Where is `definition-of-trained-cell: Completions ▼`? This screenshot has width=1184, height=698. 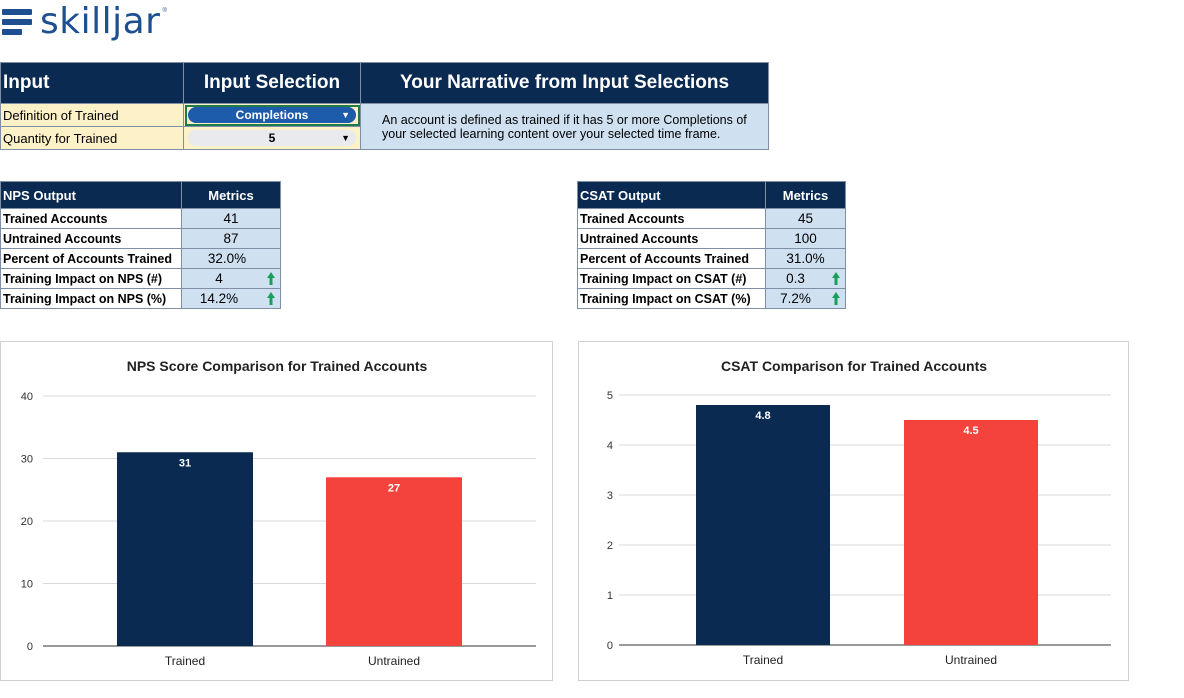 definition-of-trained-cell: Completions ▼ is located at coordinates (272, 115).